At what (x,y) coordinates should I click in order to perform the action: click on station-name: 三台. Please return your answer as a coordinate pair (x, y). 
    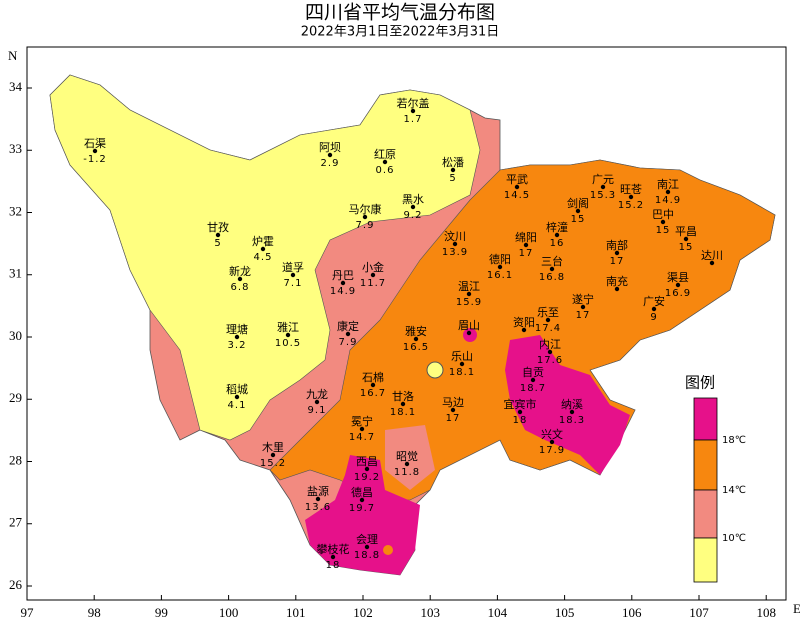
    Looking at the image, I should click on (552, 261).